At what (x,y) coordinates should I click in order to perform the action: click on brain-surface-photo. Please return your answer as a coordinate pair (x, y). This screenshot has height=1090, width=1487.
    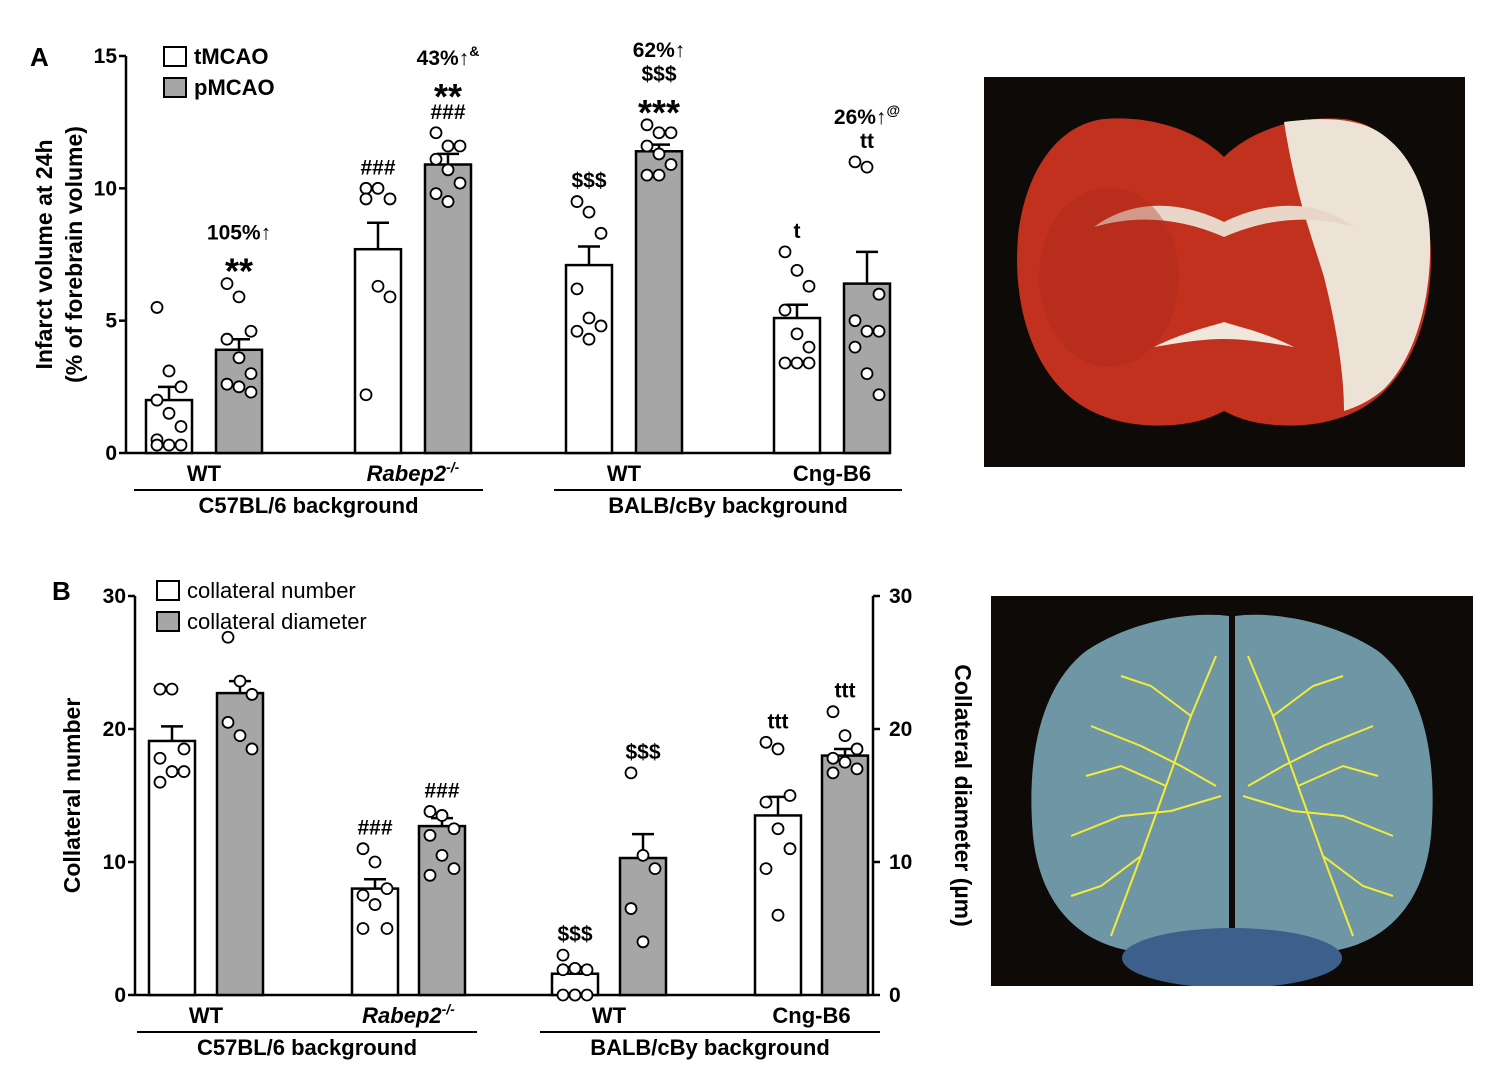
    Looking at the image, I should click on (1232, 792).